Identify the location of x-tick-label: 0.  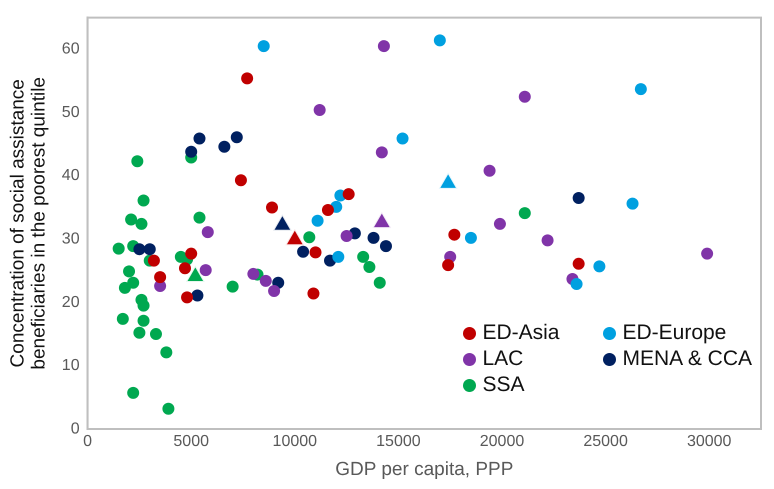
(87, 441).